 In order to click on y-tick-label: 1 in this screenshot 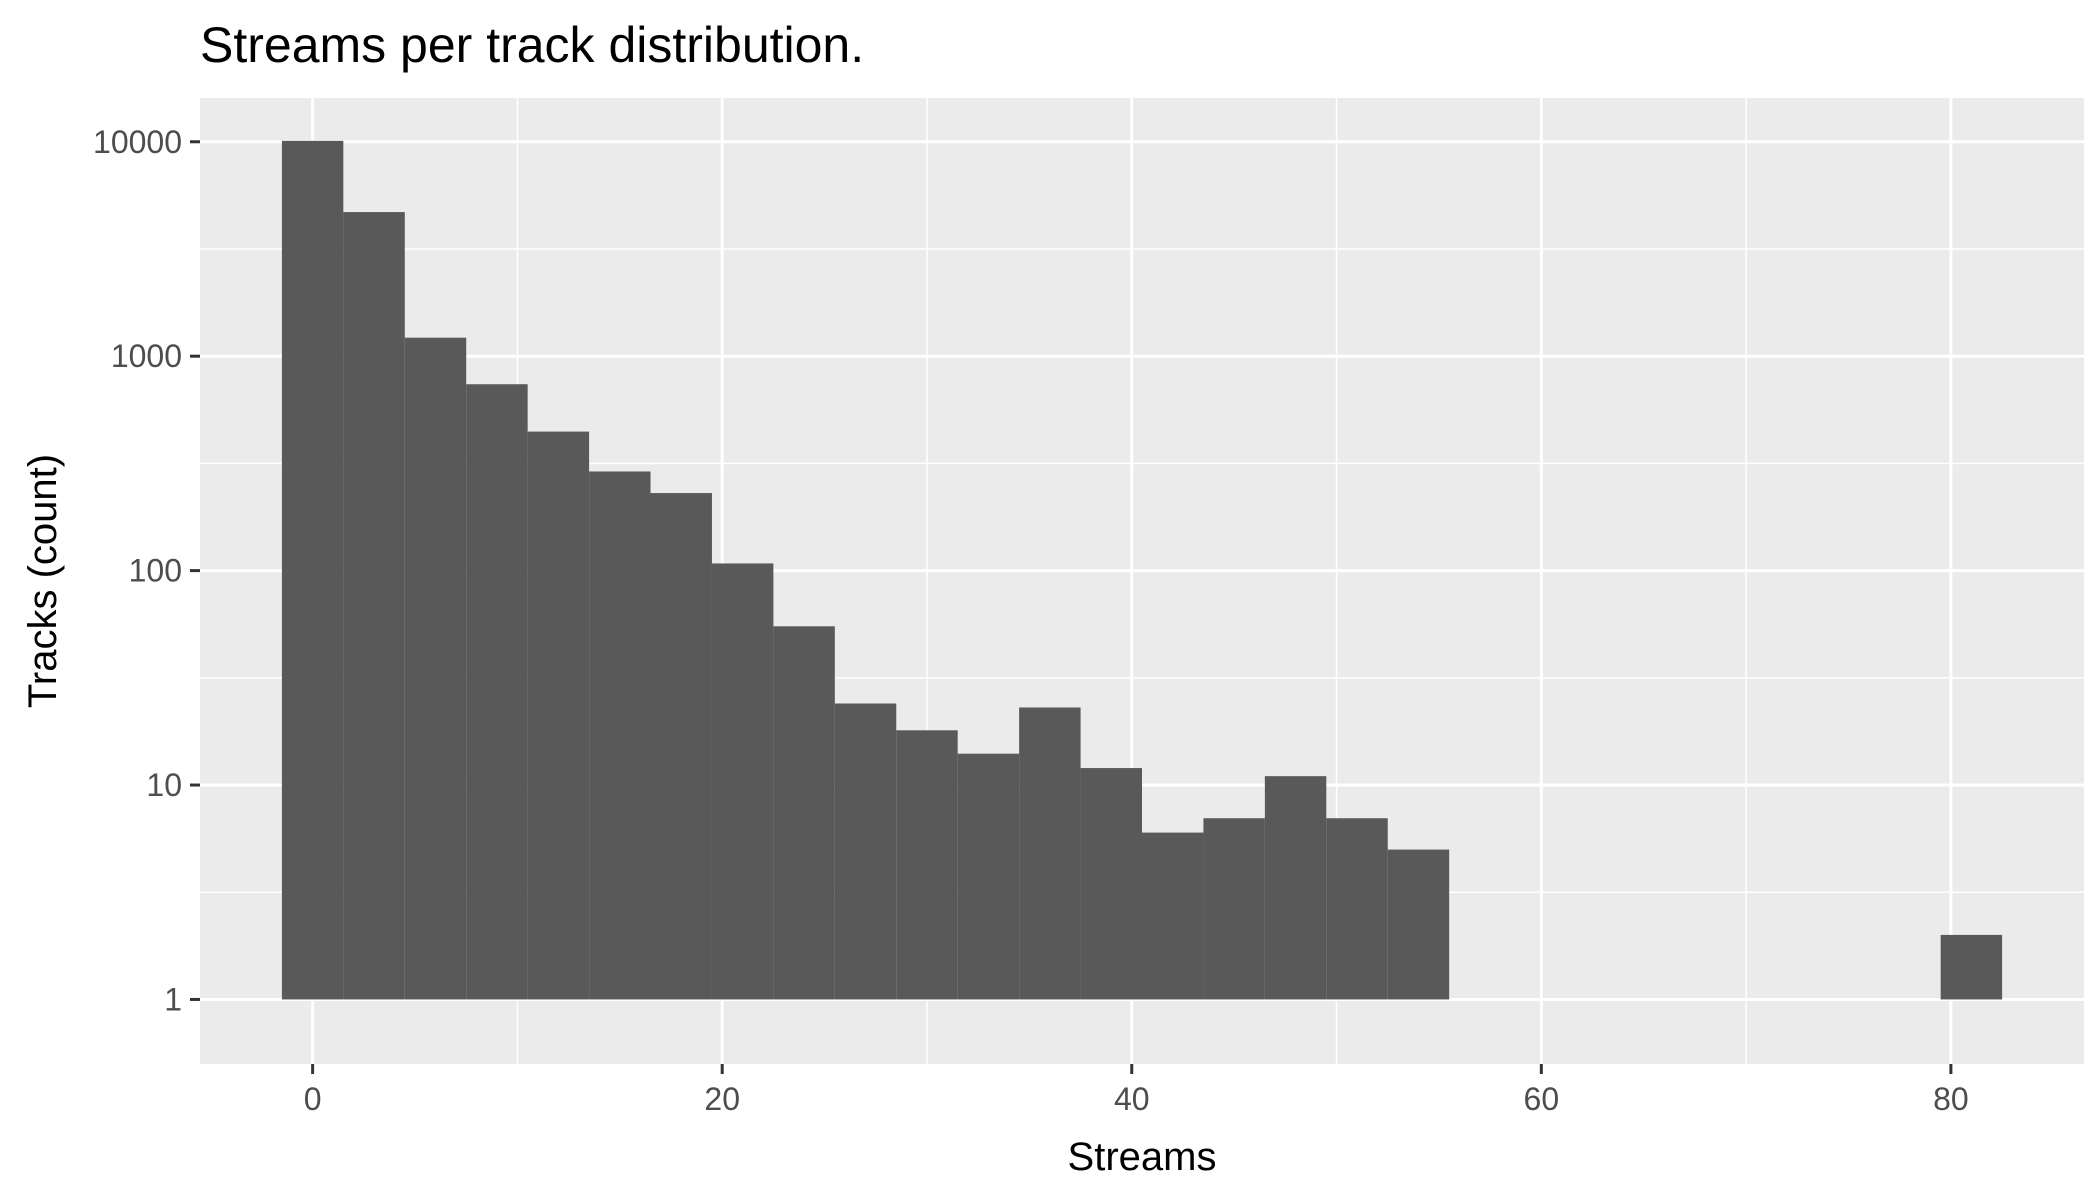, I will do `click(173, 999)`.